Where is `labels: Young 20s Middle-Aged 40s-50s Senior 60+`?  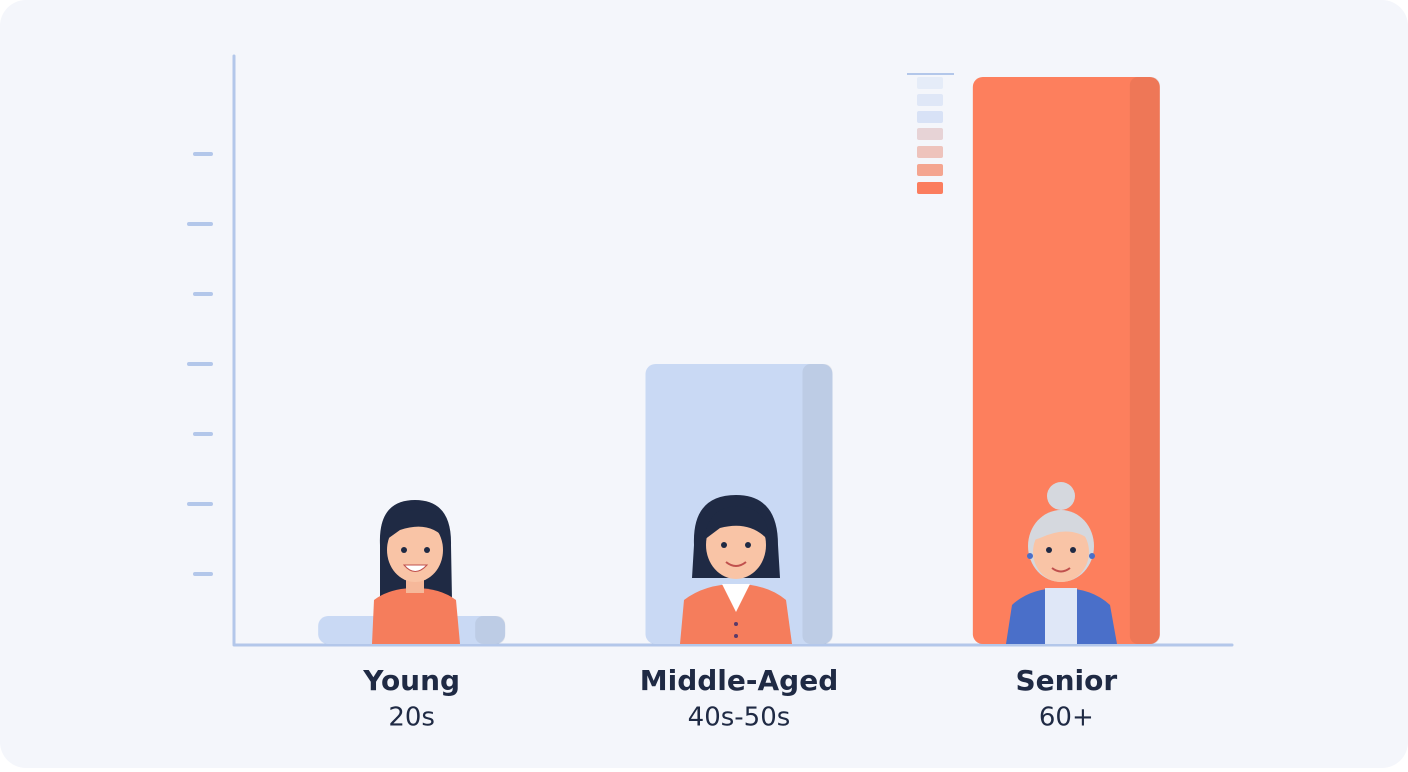 labels: Young 20s Middle-Aged 40s-50s Senior 60+ is located at coordinates (739, 698).